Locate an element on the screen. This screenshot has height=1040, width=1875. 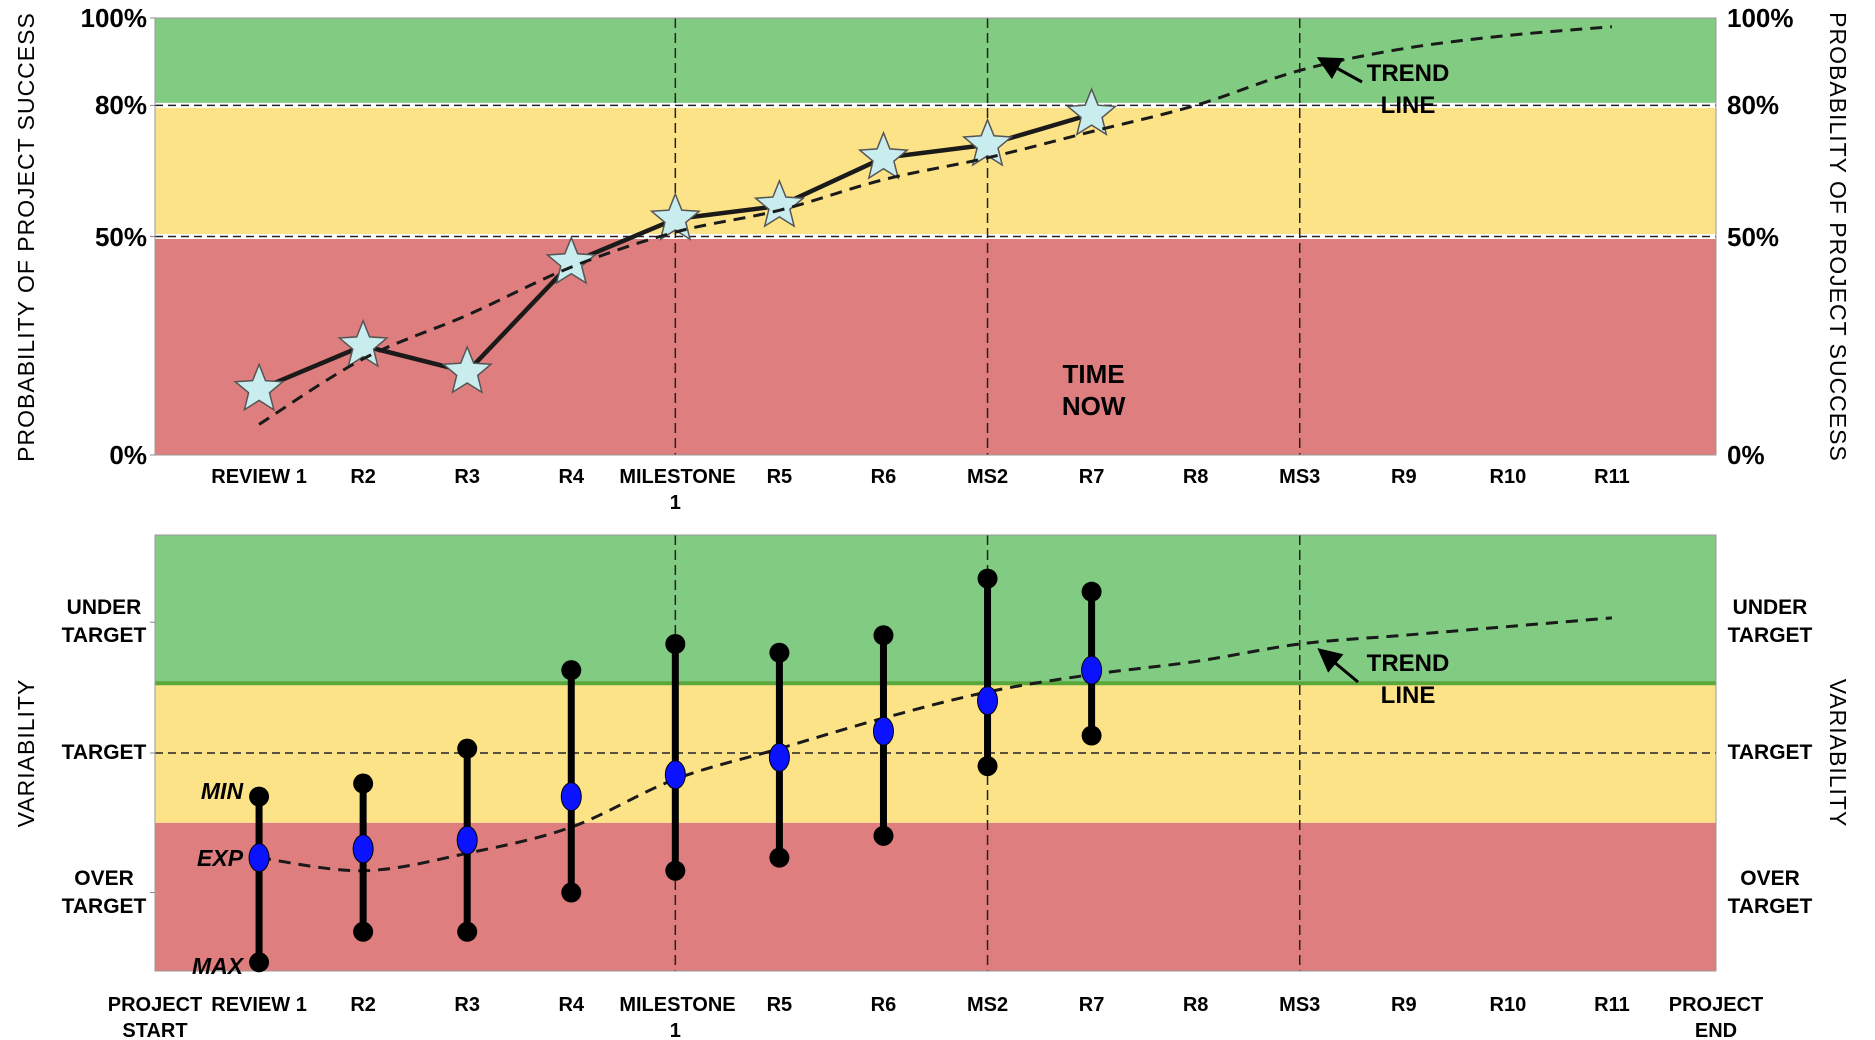
y-tick-label: 50% is located at coordinates (120, 236).